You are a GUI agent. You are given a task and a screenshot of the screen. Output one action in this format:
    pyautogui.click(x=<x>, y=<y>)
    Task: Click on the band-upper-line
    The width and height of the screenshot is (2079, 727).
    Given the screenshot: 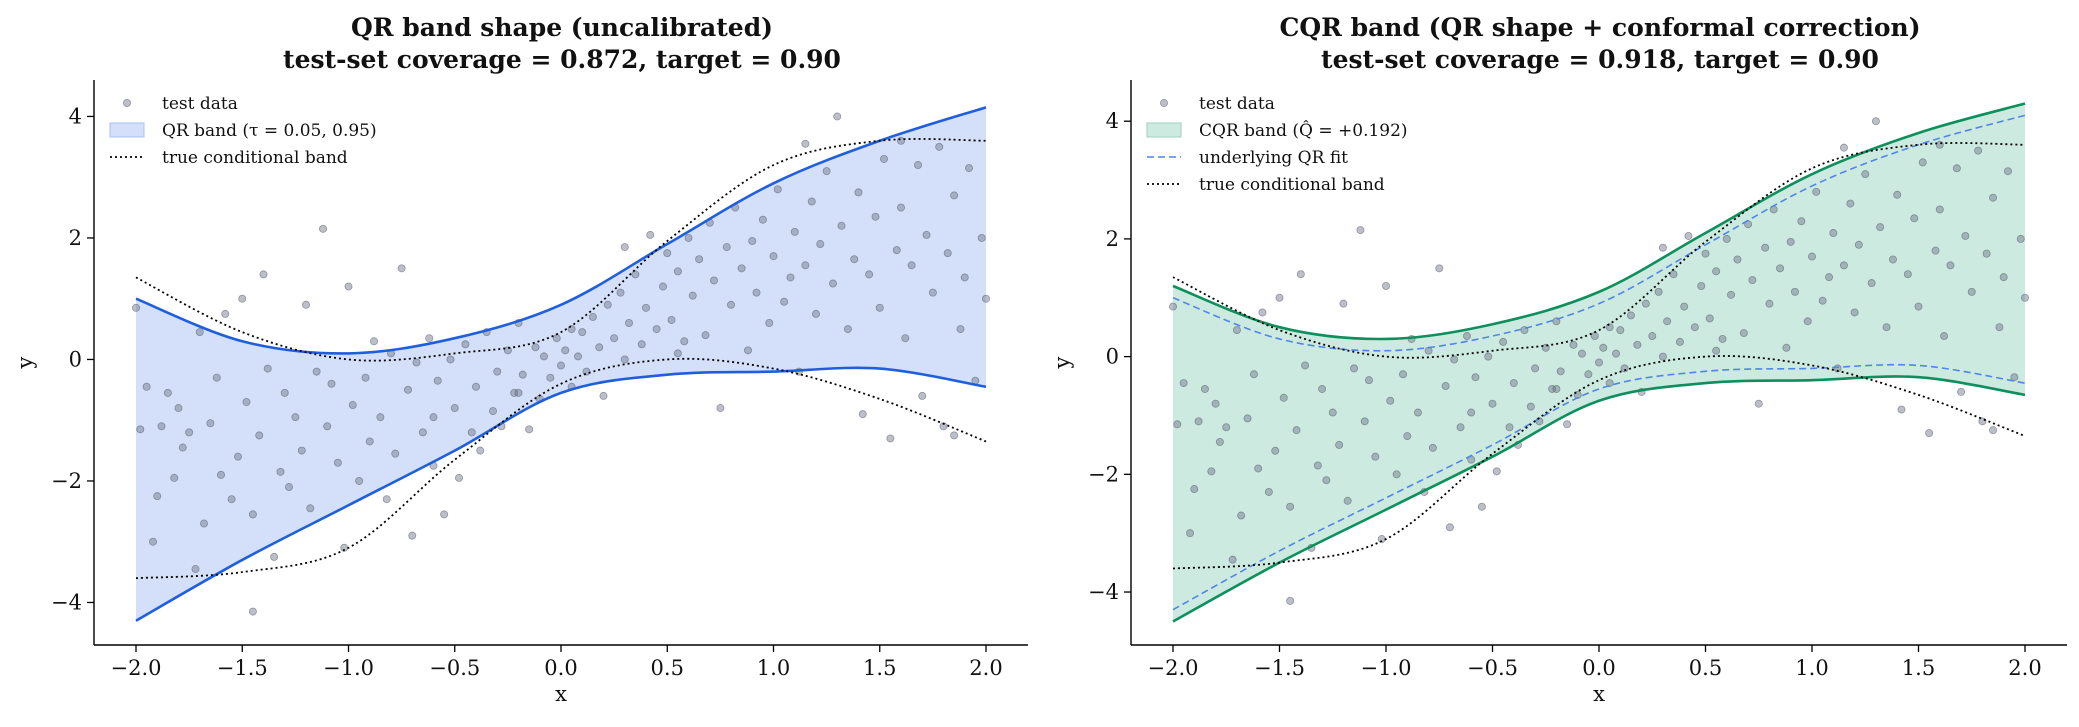 What is the action you would take?
    pyautogui.click(x=1599, y=221)
    